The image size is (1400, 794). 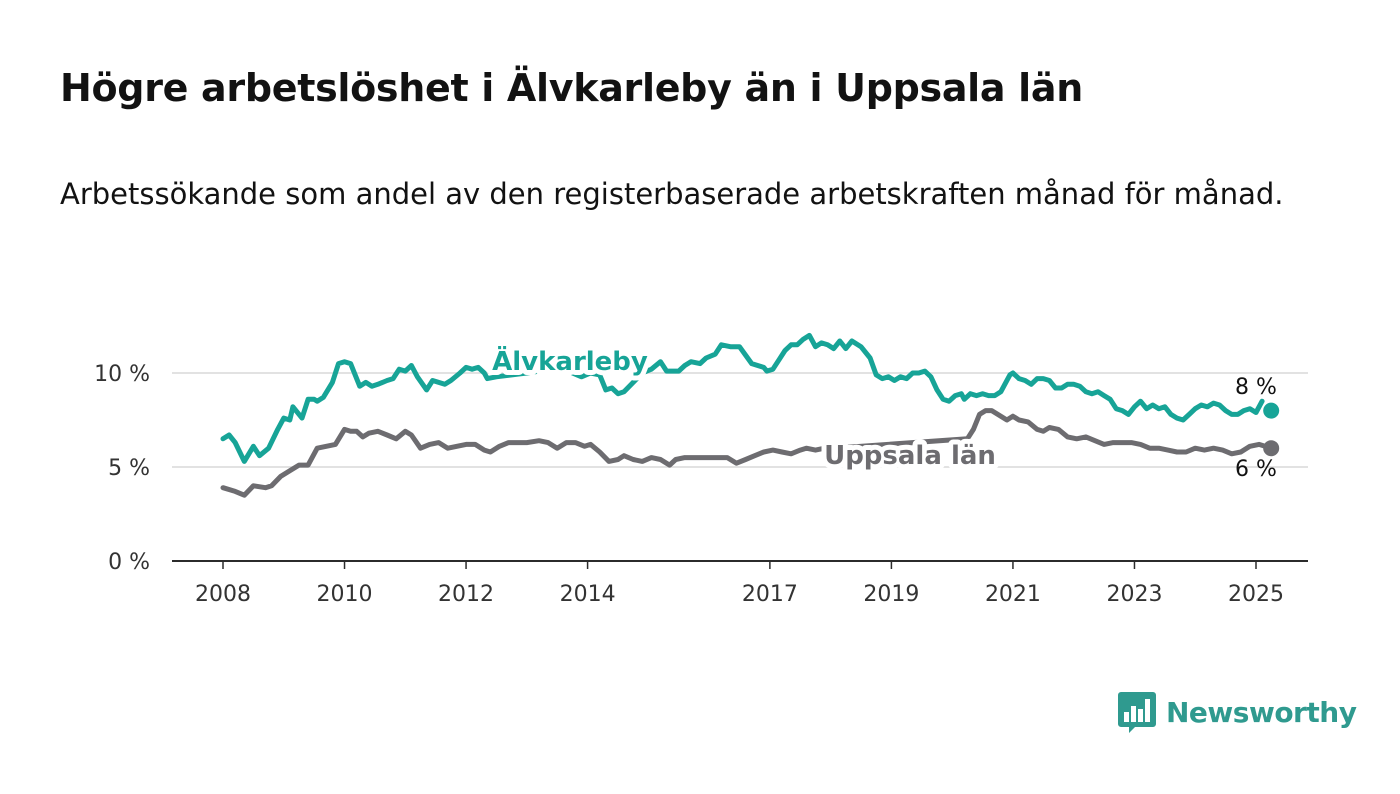 What do you see at coordinates (891, 594) in the screenshot?
I see `x-tick-label: 2019` at bounding box center [891, 594].